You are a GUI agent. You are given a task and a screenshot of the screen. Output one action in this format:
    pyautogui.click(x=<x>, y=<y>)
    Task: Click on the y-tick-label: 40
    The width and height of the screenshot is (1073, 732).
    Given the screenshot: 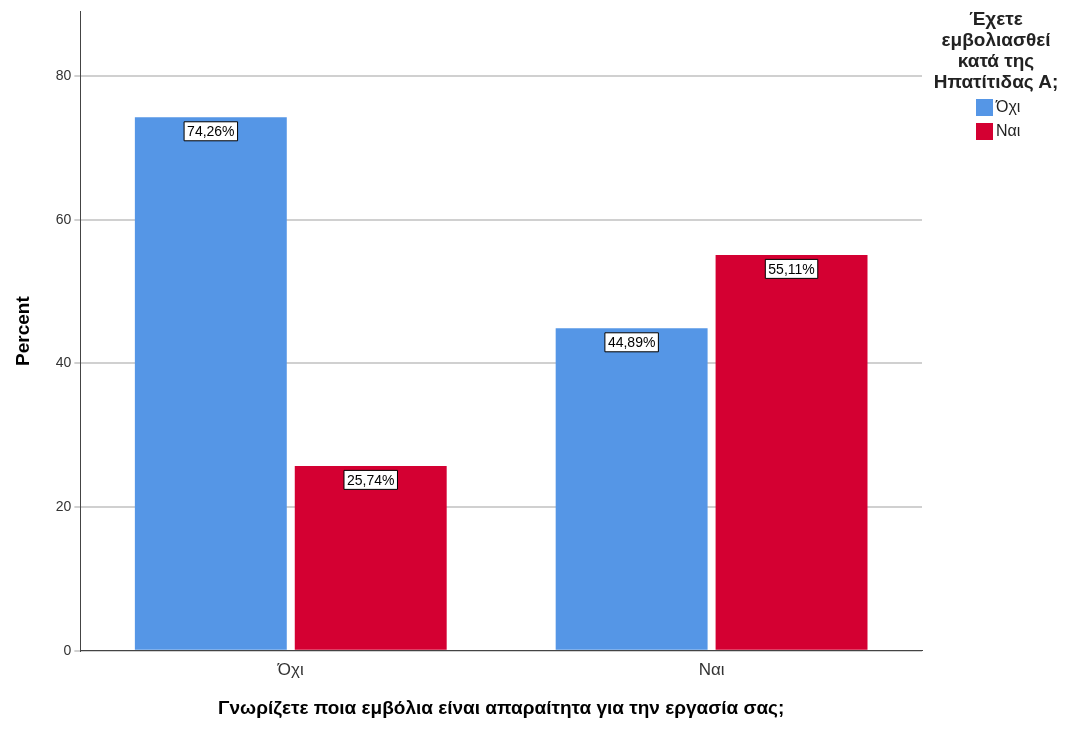 What is the action you would take?
    pyautogui.click(x=63, y=362)
    